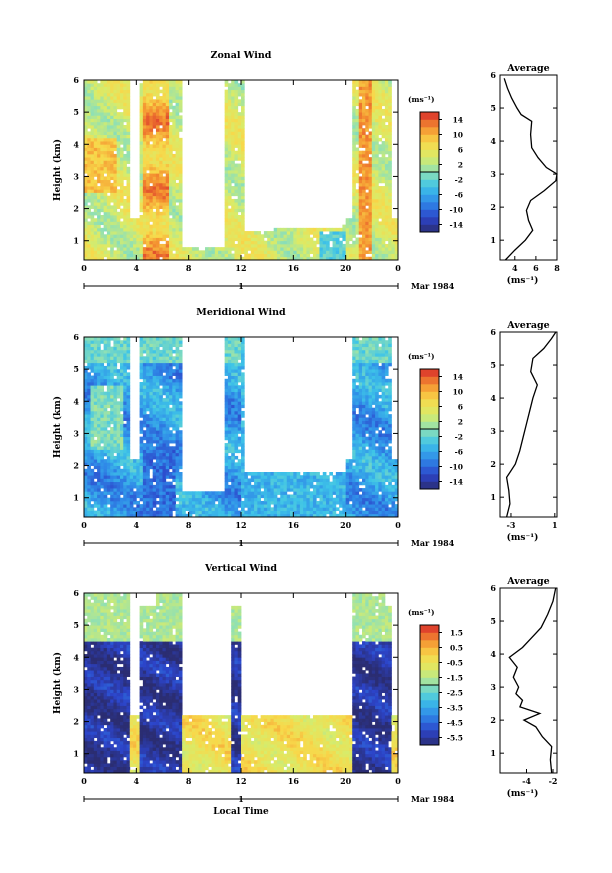  What do you see at coordinates (76, 176) in the screenshot?
I see `y-tick-label: 3` at bounding box center [76, 176].